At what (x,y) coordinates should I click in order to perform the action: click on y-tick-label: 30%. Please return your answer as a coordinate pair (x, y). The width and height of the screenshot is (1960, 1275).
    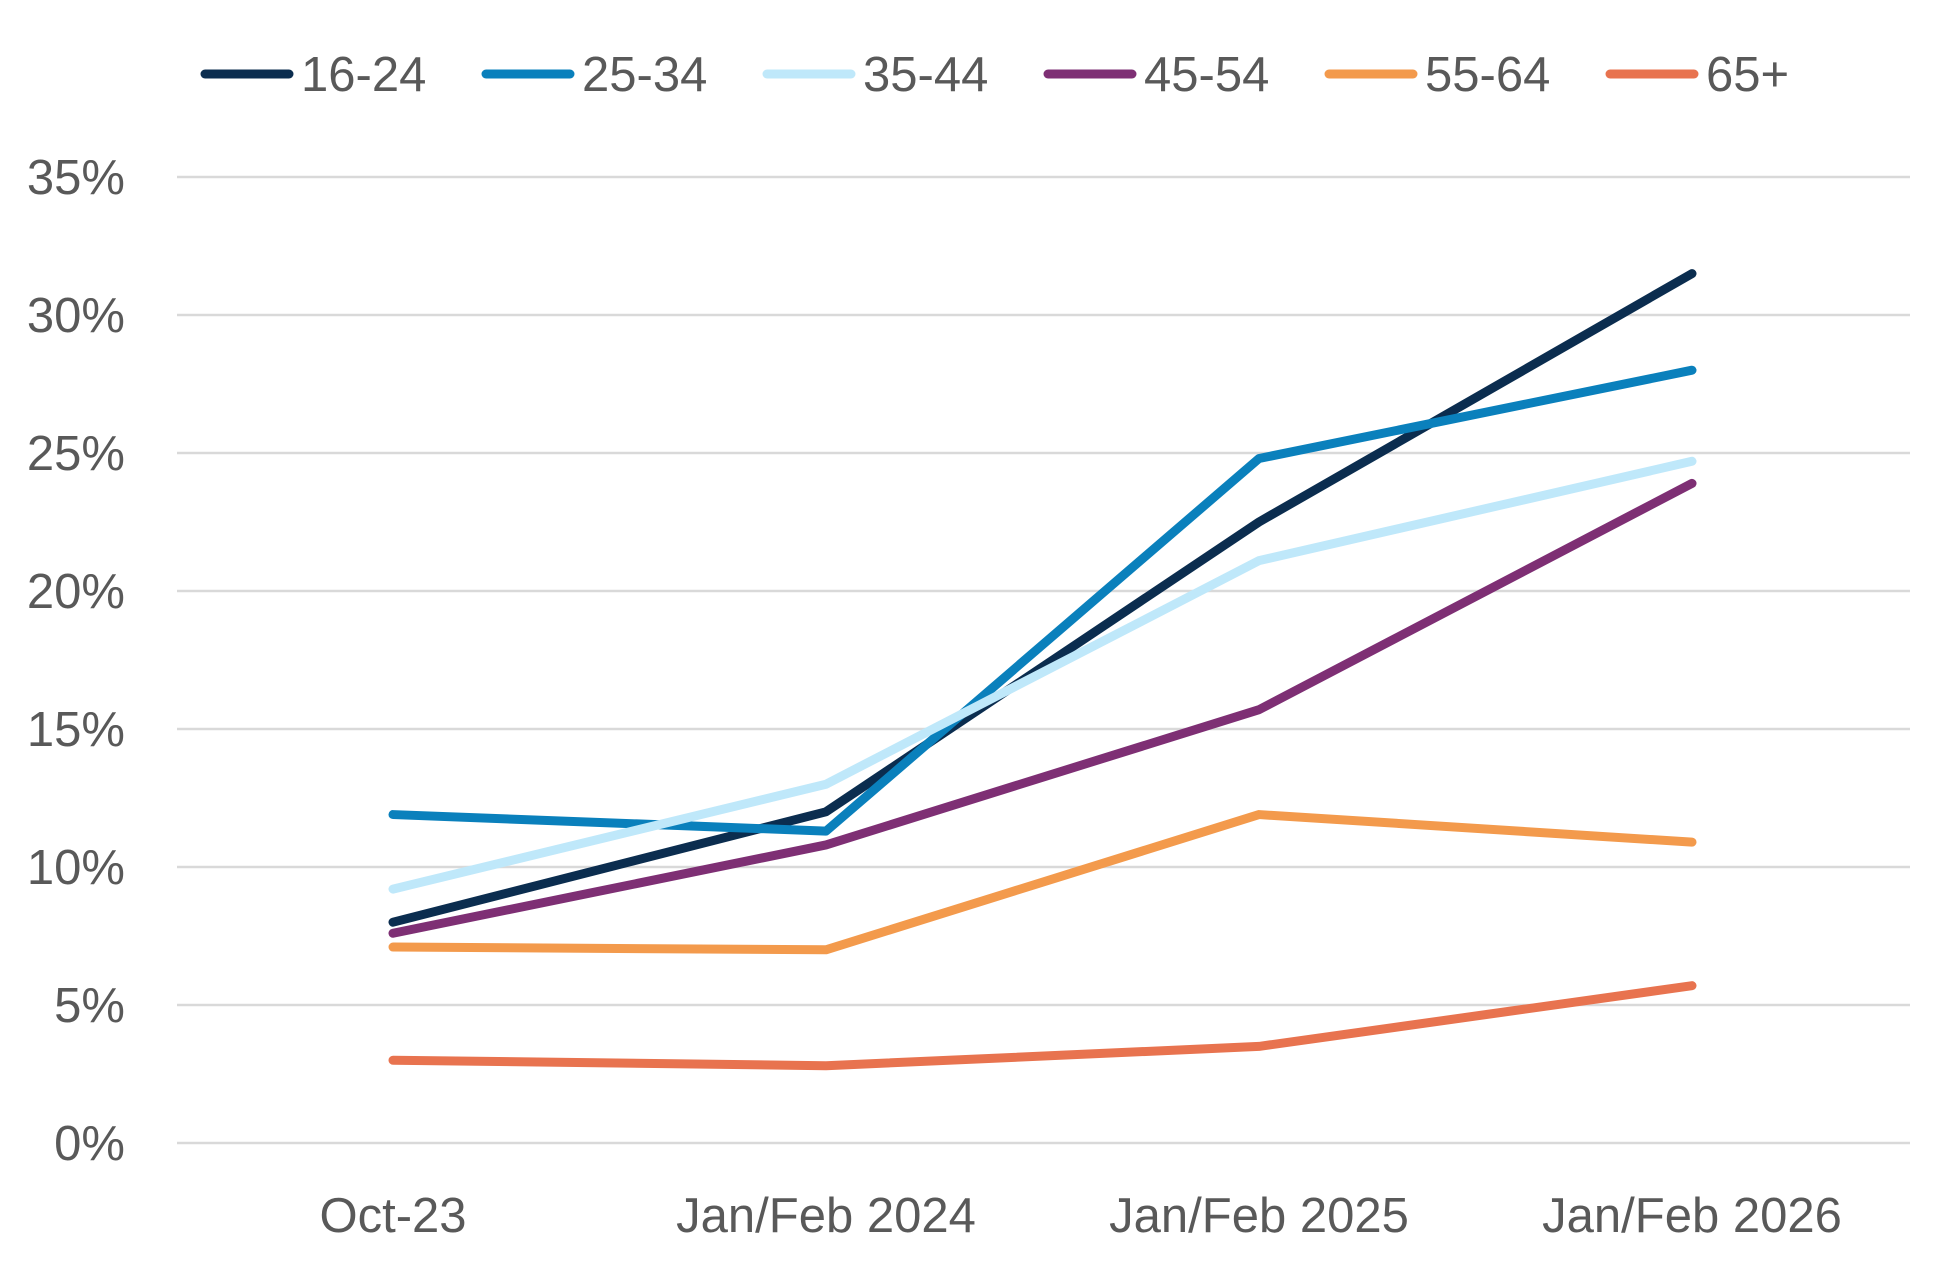
    Looking at the image, I should click on (76, 316).